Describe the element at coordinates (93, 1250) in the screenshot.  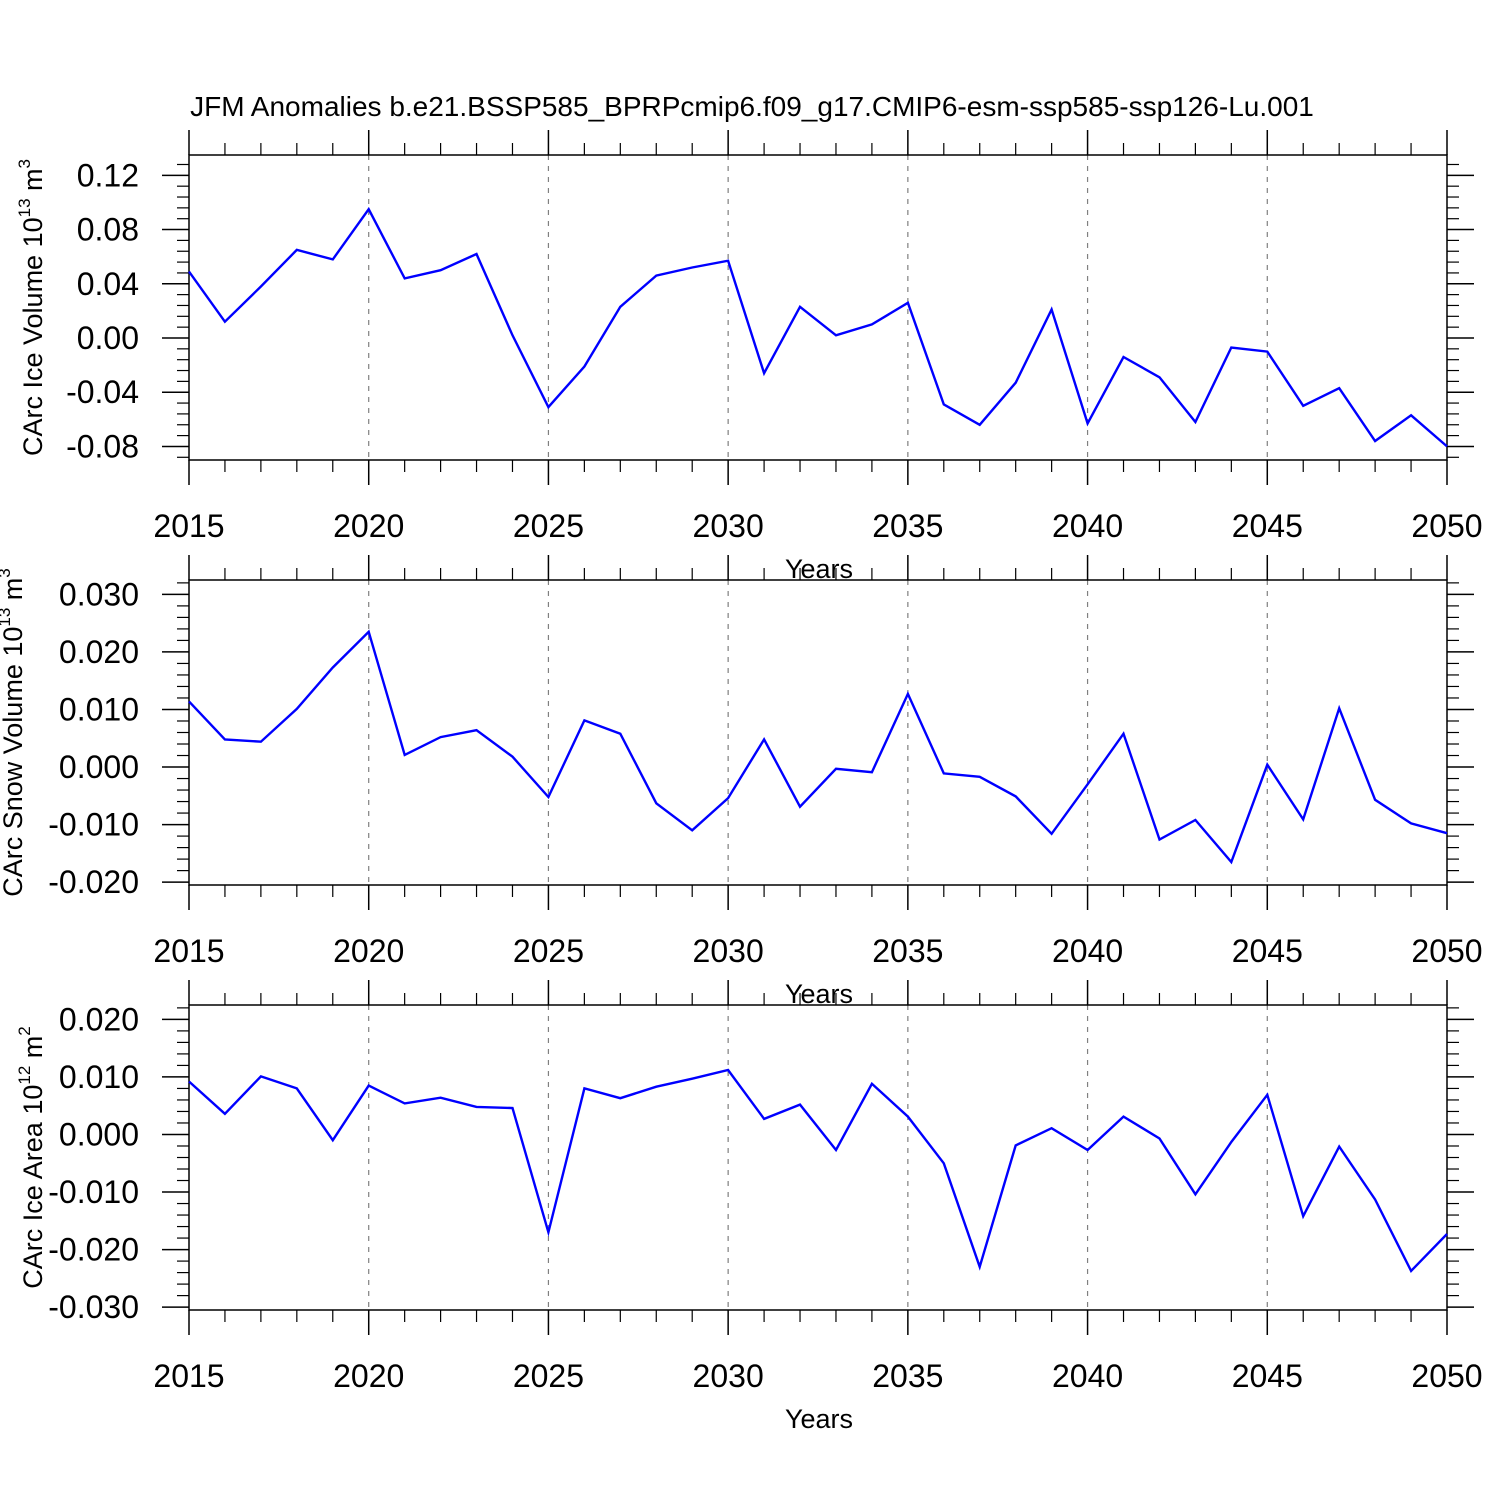
I see `y-tick-label: -0.020` at that location.